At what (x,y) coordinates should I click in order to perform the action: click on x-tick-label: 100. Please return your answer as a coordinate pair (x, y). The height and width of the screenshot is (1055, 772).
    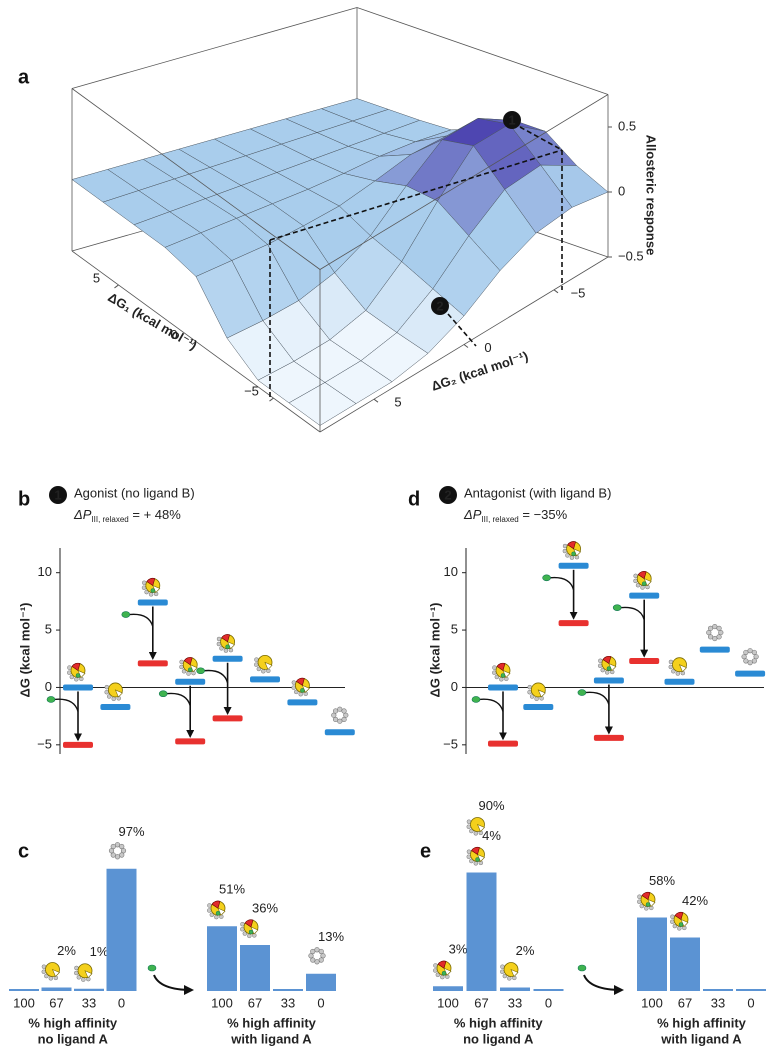
    Looking at the image, I should click on (448, 1002).